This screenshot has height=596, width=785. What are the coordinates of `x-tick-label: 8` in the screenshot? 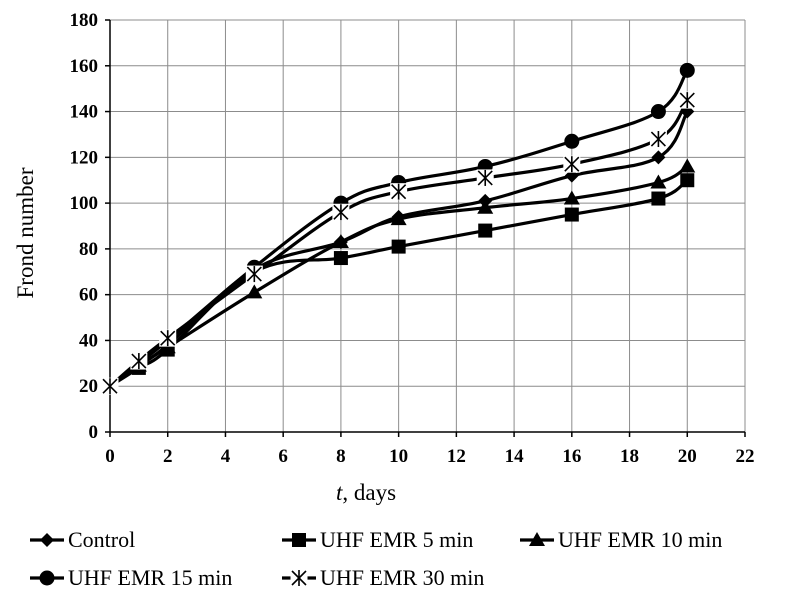 It's located at (341, 456).